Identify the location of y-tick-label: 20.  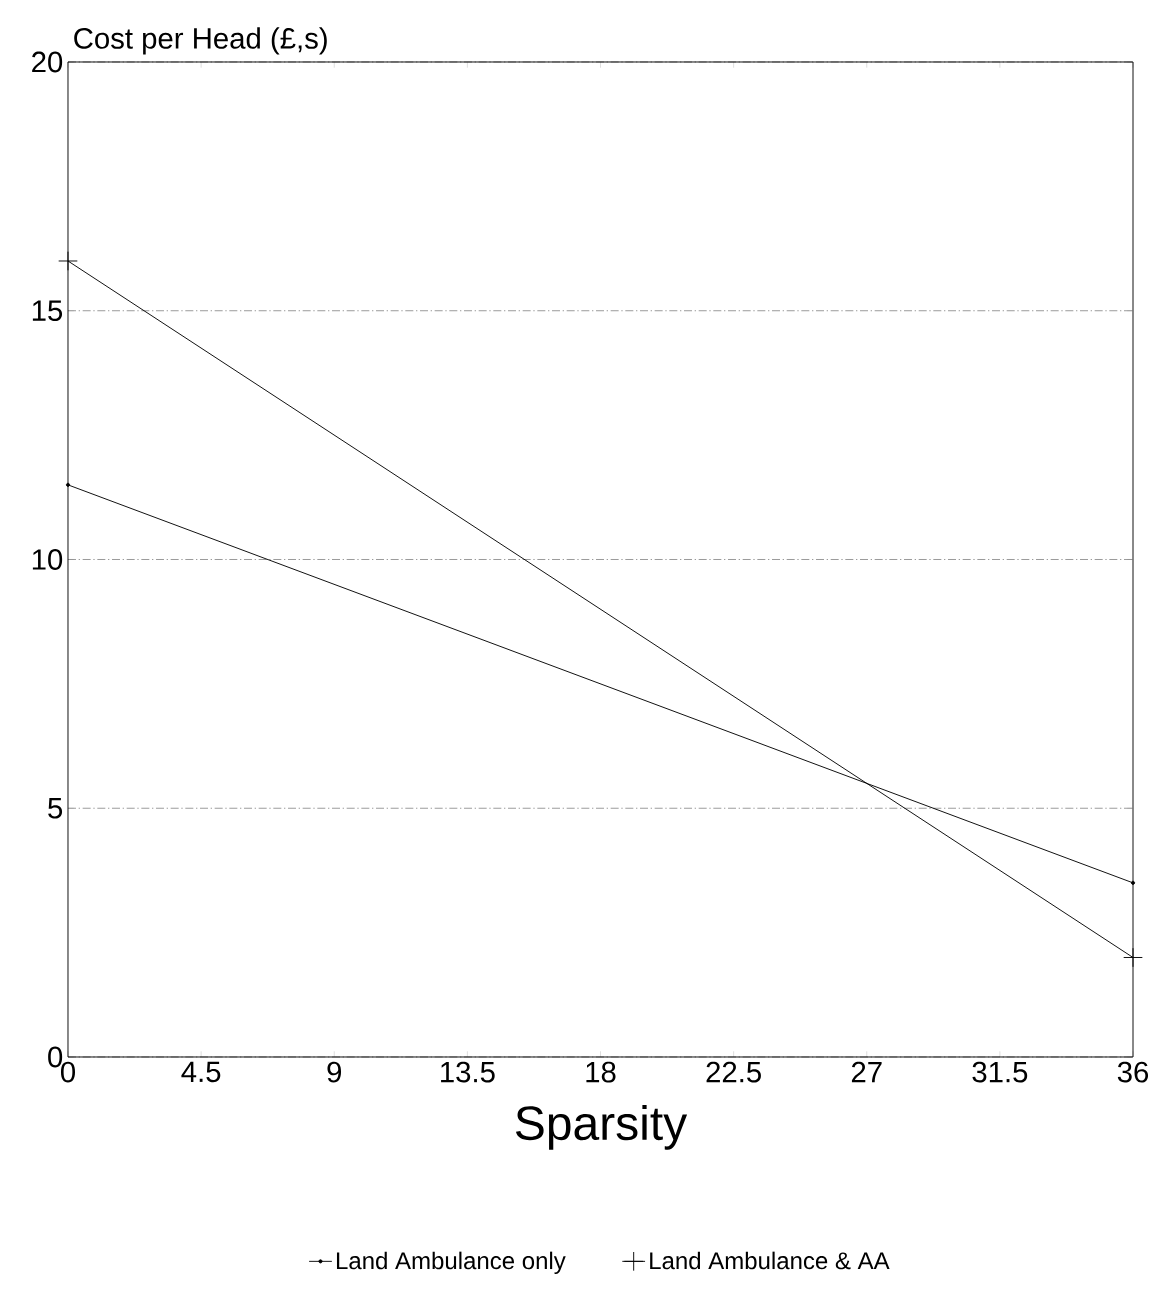
(47, 62).